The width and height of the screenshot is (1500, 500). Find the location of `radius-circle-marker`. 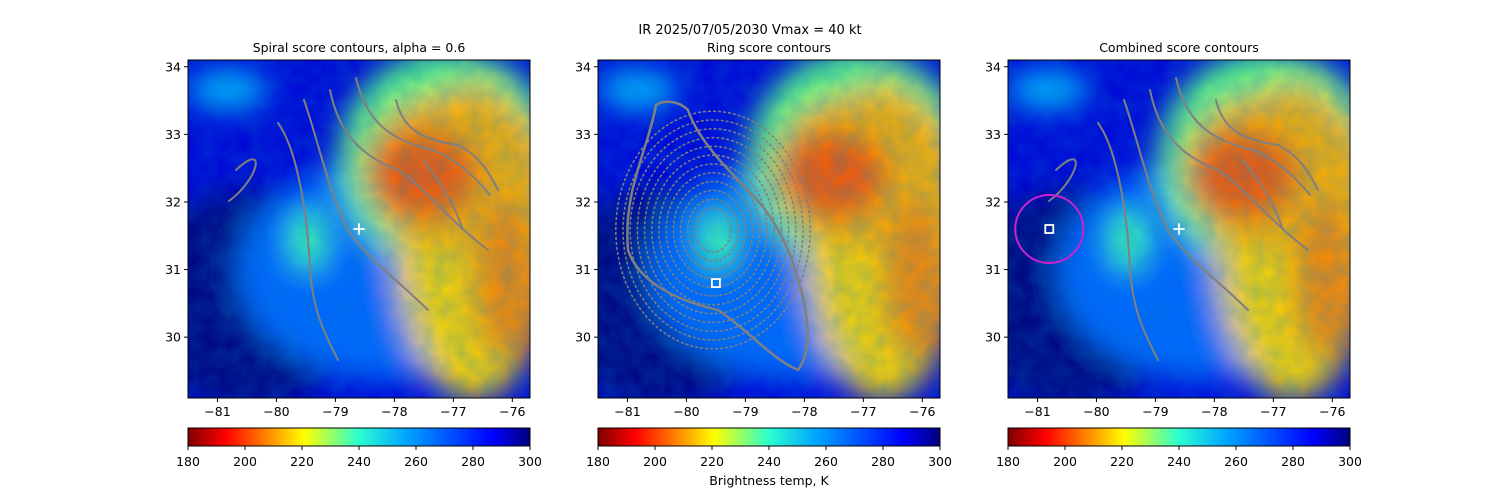

radius-circle-marker is located at coordinates (1049, 229).